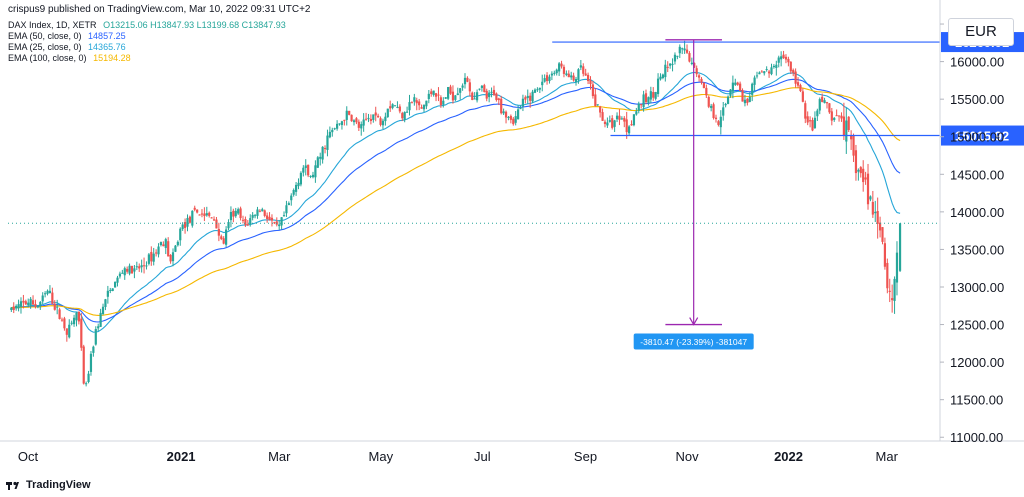 The height and width of the screenshot is (497, 1024). Describe the element at coordinates (977, 212) in the screenshot. I see `y-tick-label: 14000.00` at that location.